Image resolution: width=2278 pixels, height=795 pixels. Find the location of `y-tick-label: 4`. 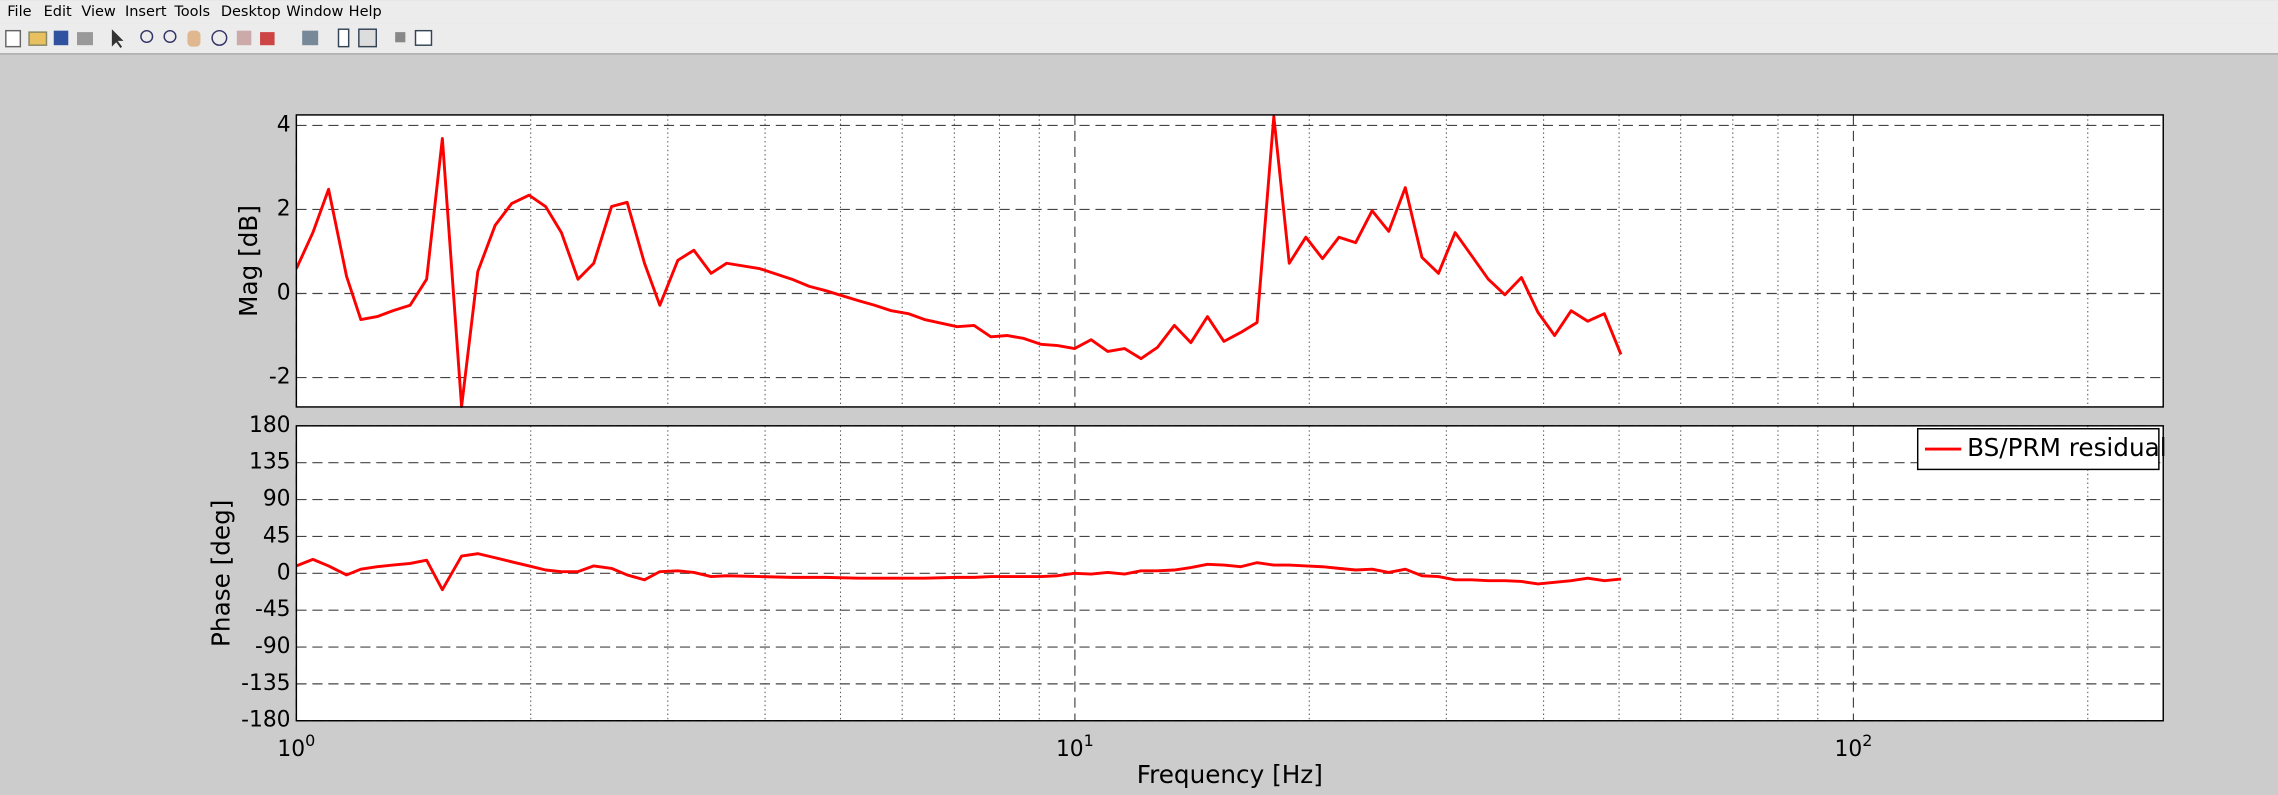

y-tick-label: 4 is located at coordinates (284, 124).